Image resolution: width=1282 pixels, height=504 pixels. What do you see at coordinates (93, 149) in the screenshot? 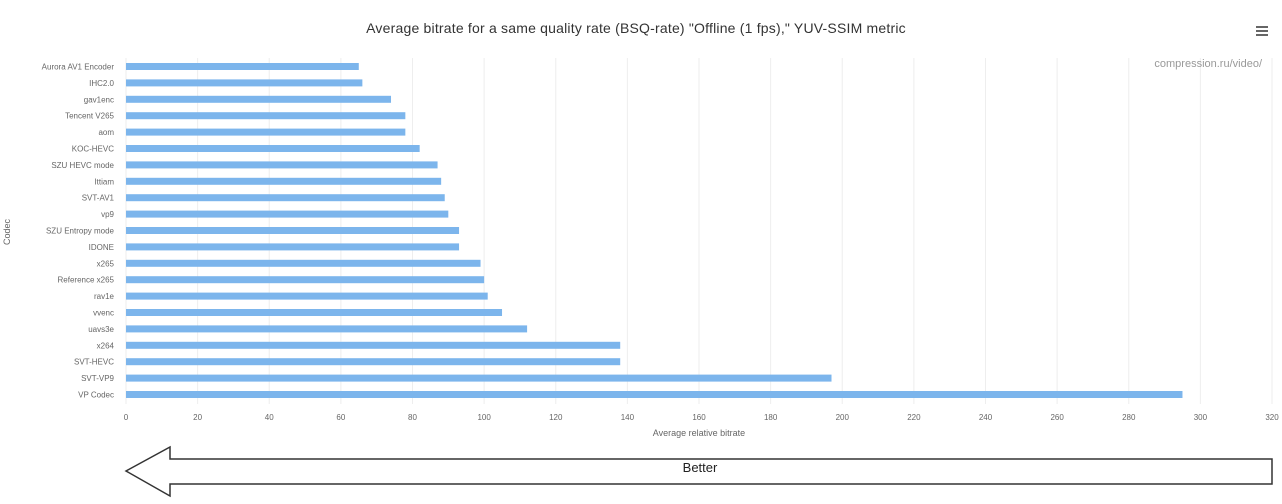
I see `category-label: KOC-HEVC` at bounding box center [93, 149].